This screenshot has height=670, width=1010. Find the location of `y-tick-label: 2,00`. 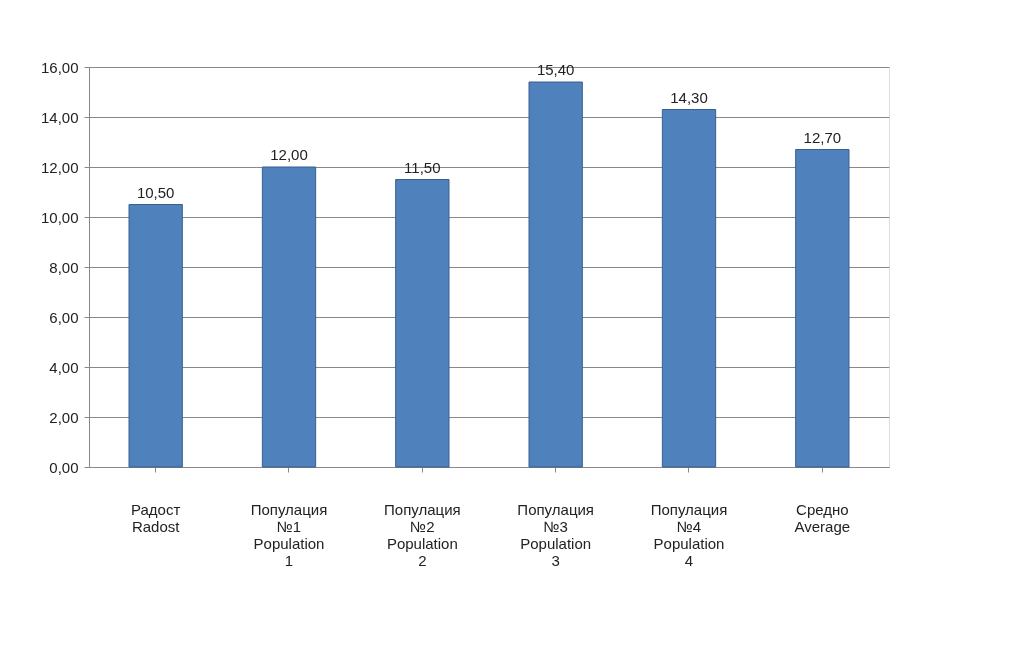

y-tick-label: 2,00 is located at coordinates (64, 417).